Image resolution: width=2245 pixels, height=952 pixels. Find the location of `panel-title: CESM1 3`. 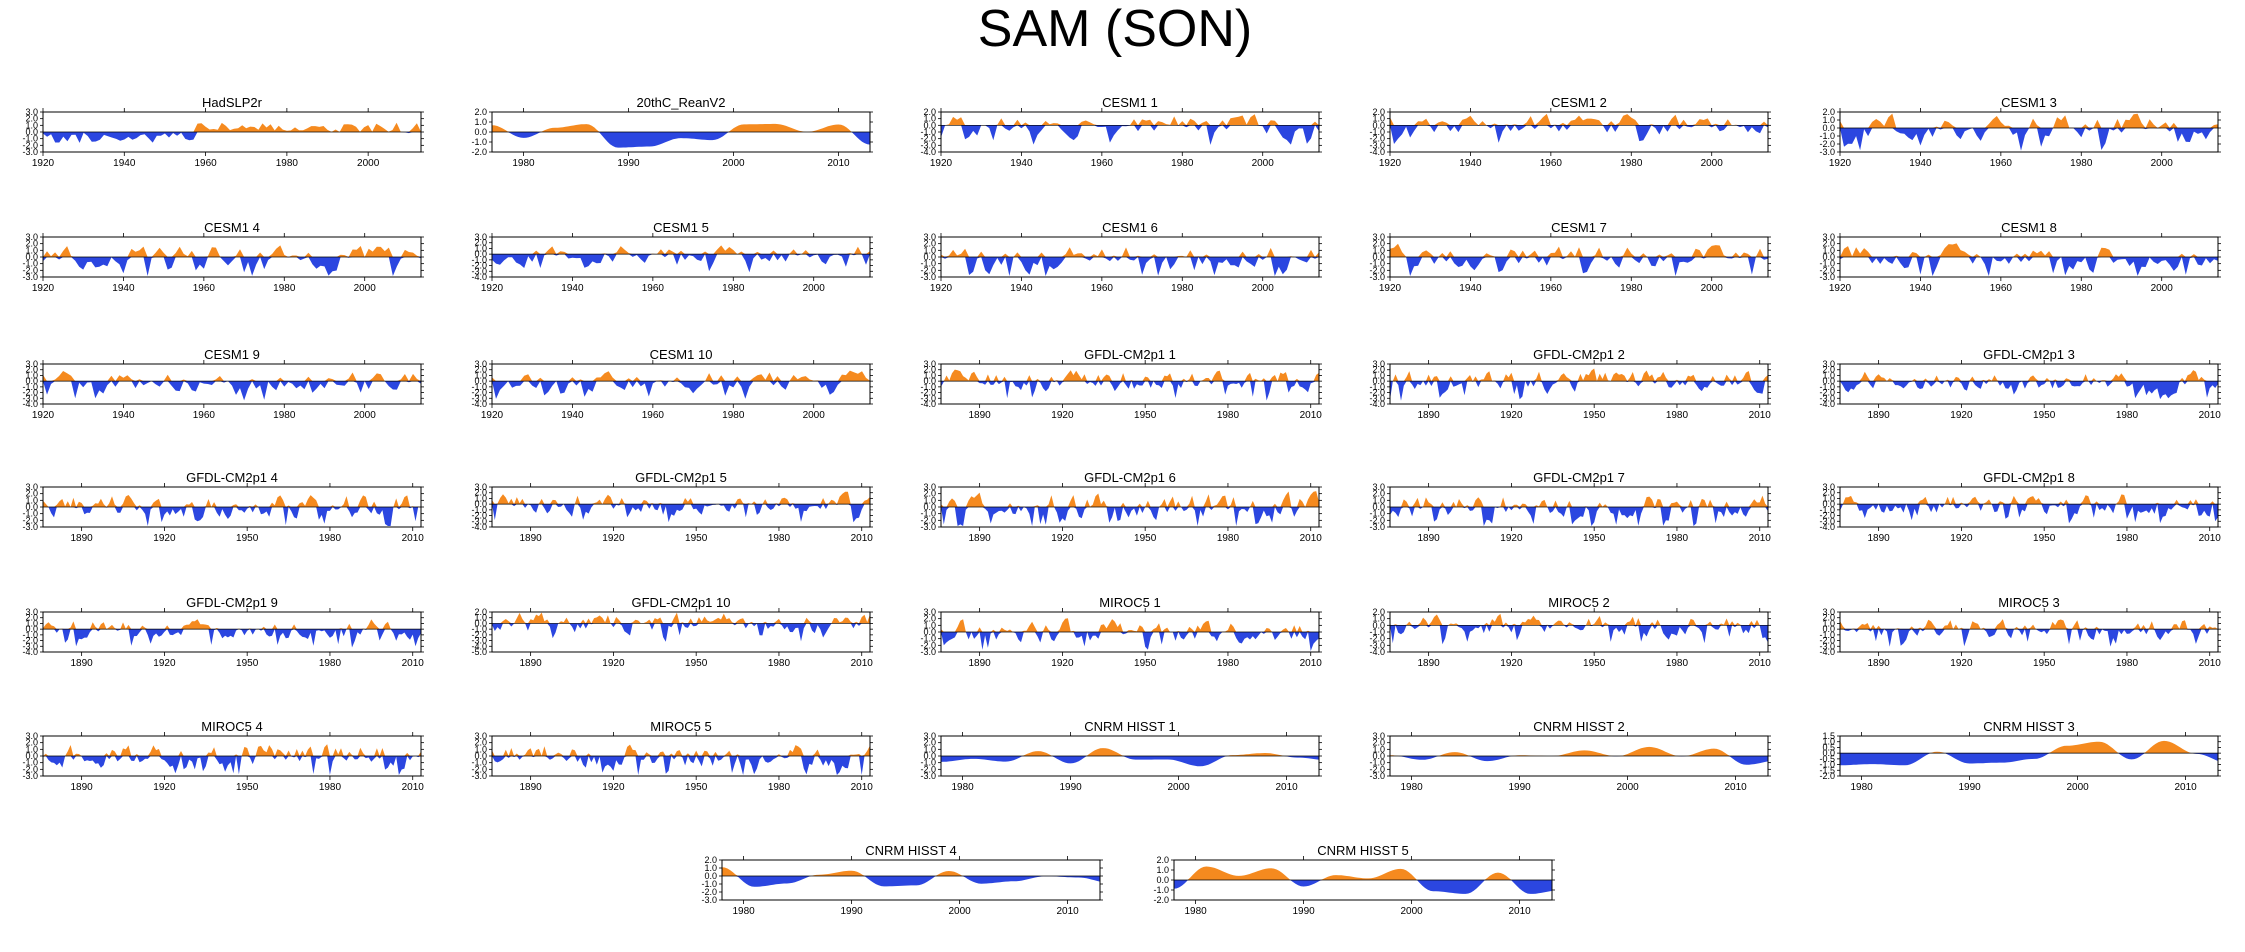

panel-title: CESM1 3 is located at coordinates (2029, 102).